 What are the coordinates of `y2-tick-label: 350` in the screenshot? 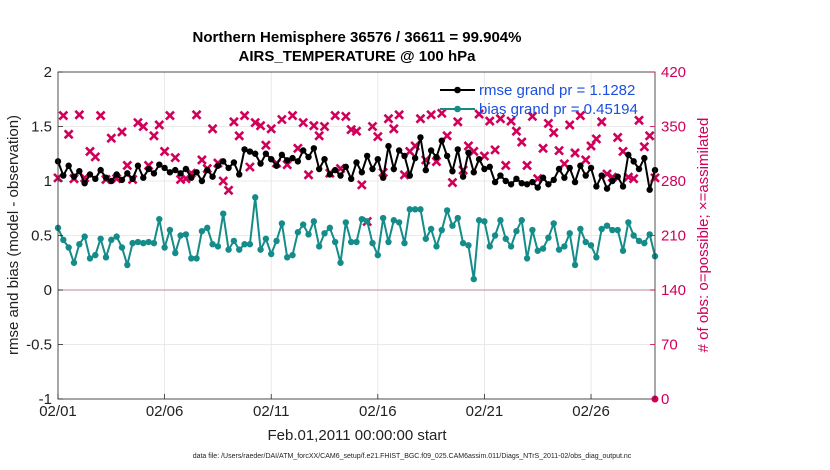 It's located at (673, 127).